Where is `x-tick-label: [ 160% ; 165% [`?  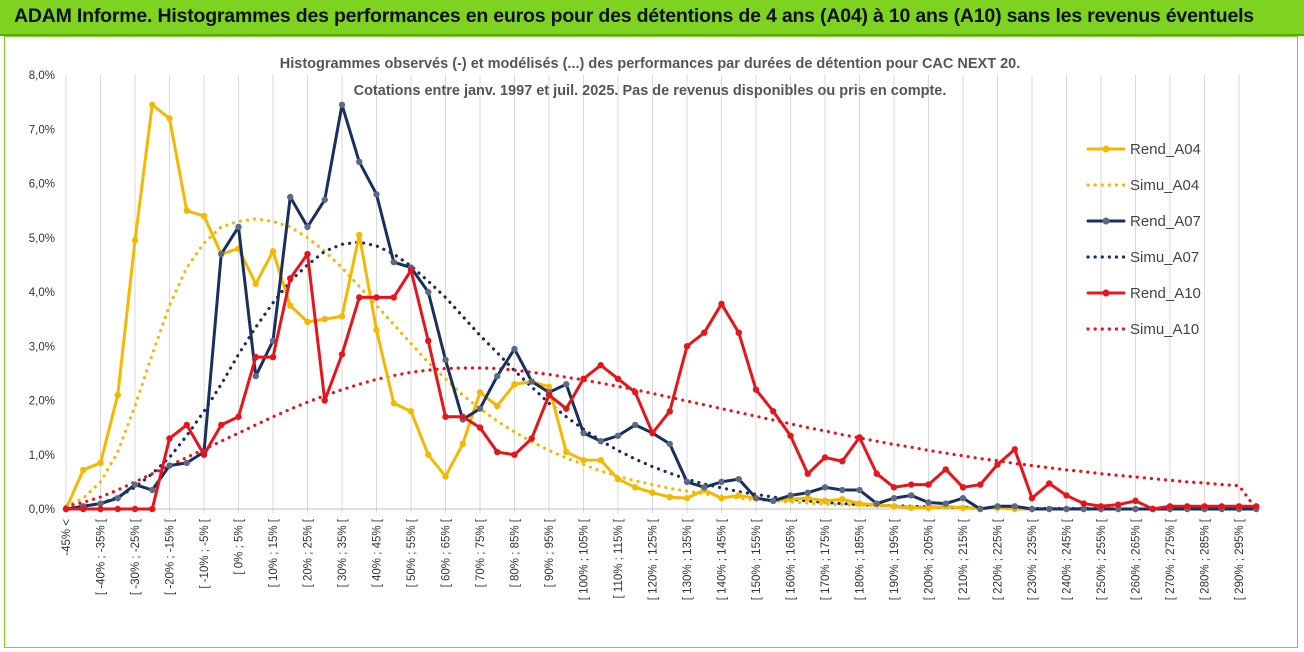
x-tick-label: [ 160% ; 165% [ is located at coordinates (792, 559).